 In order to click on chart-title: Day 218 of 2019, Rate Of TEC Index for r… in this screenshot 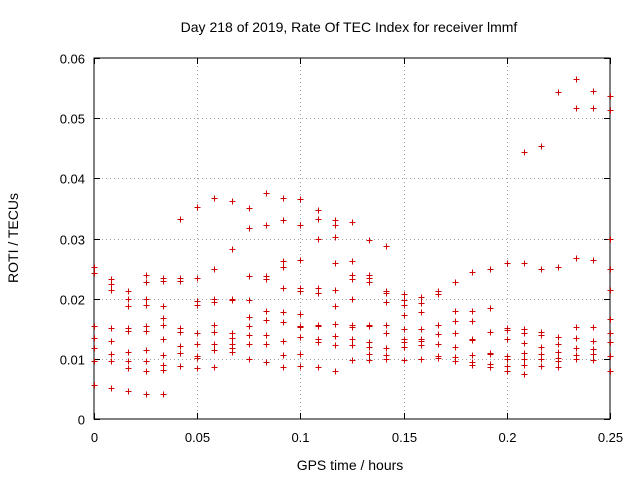, I will do `click(349, 27)`.